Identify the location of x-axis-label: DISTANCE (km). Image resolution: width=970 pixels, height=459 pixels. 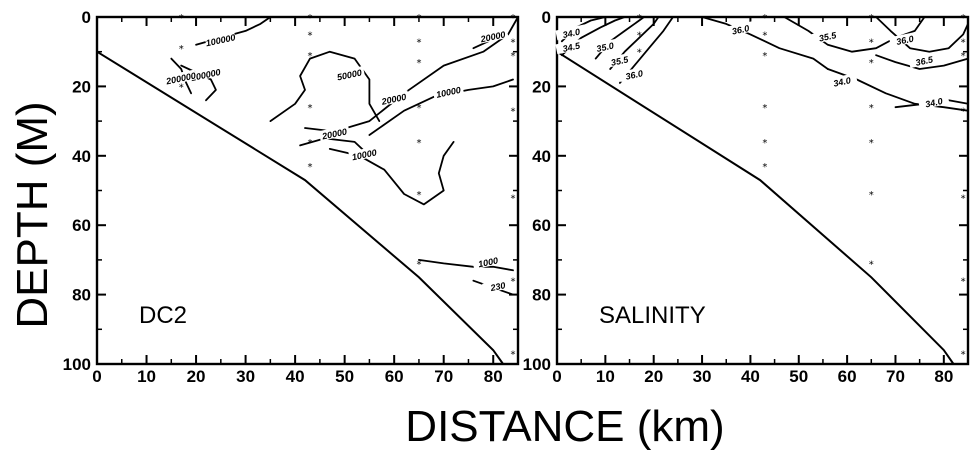
(564, 426).